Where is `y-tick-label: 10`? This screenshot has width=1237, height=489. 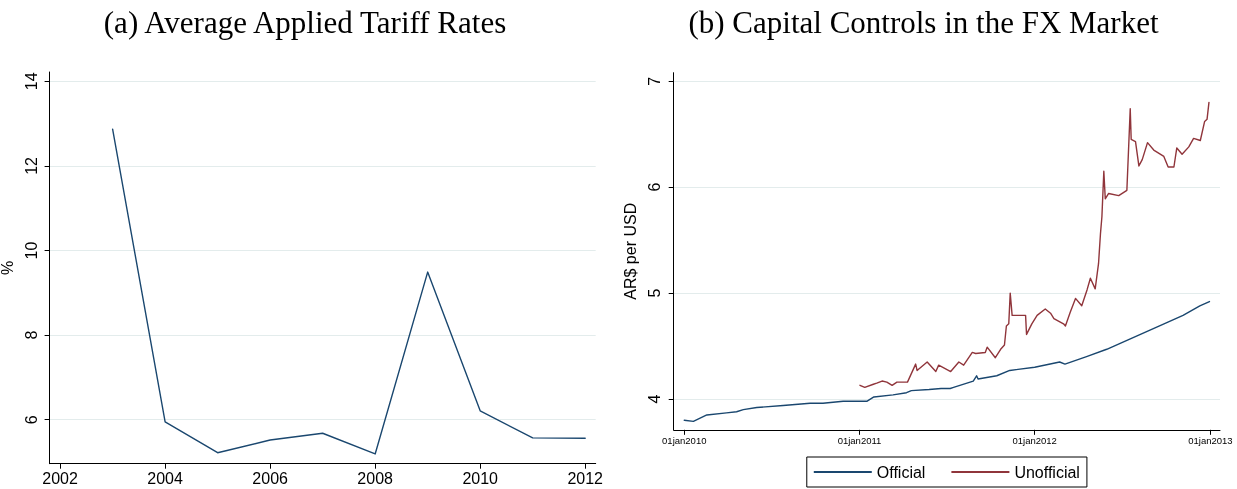 y-tick-label: 10 is located at coordinates (32, 250).